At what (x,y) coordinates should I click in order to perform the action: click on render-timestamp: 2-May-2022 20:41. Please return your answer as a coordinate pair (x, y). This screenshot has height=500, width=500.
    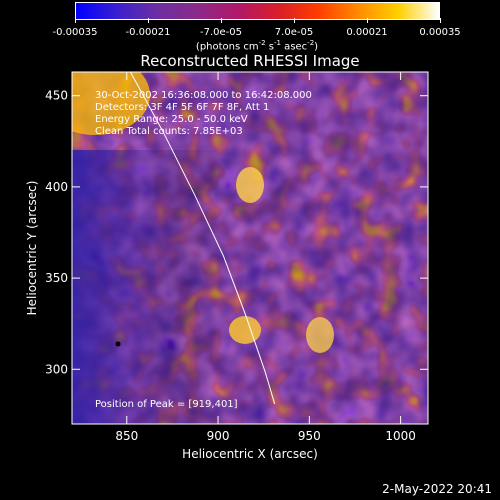
    Looking at the image, I should click on (437, 489).